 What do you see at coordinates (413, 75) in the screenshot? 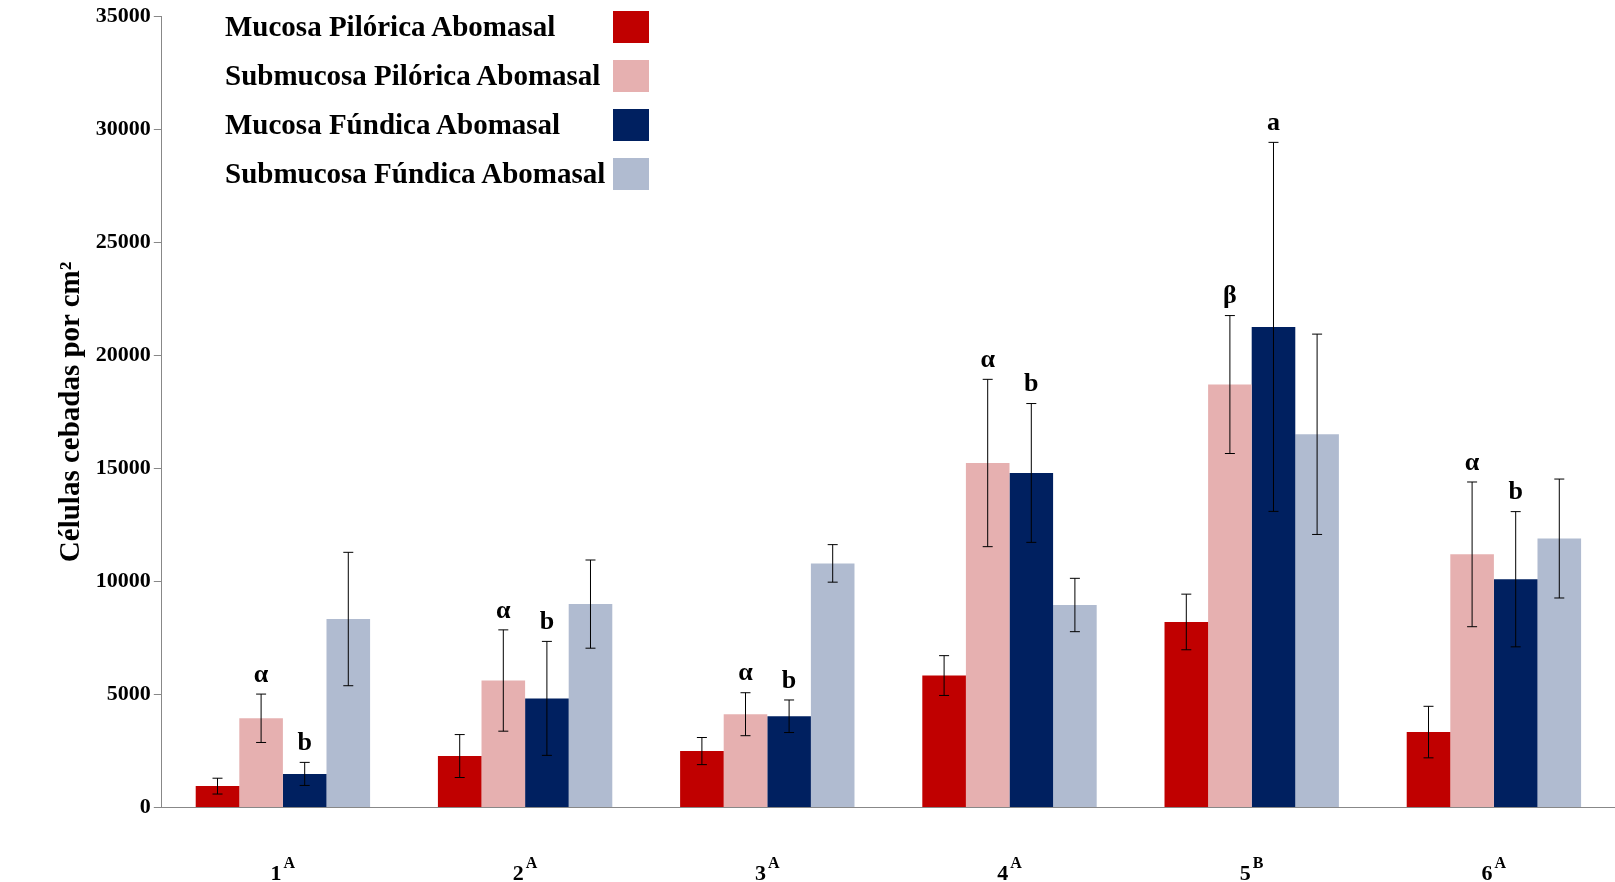
I see `legend-label: Submucosa Pilórica Abomasal` at bounding box center [413, 75].